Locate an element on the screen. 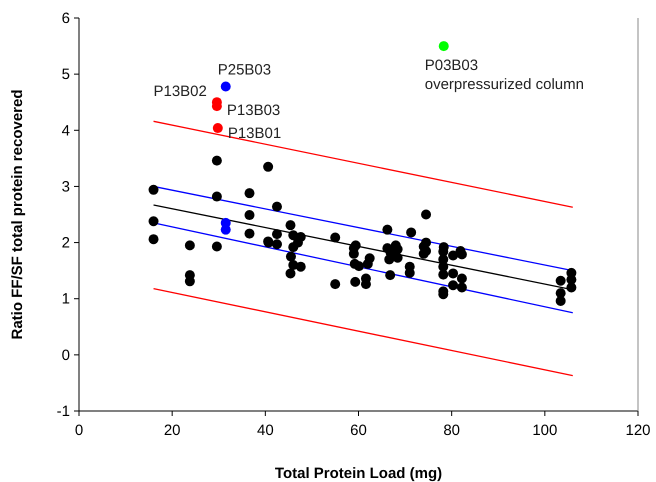  y-tick-label: 6 is located at coordinates (66, 18).